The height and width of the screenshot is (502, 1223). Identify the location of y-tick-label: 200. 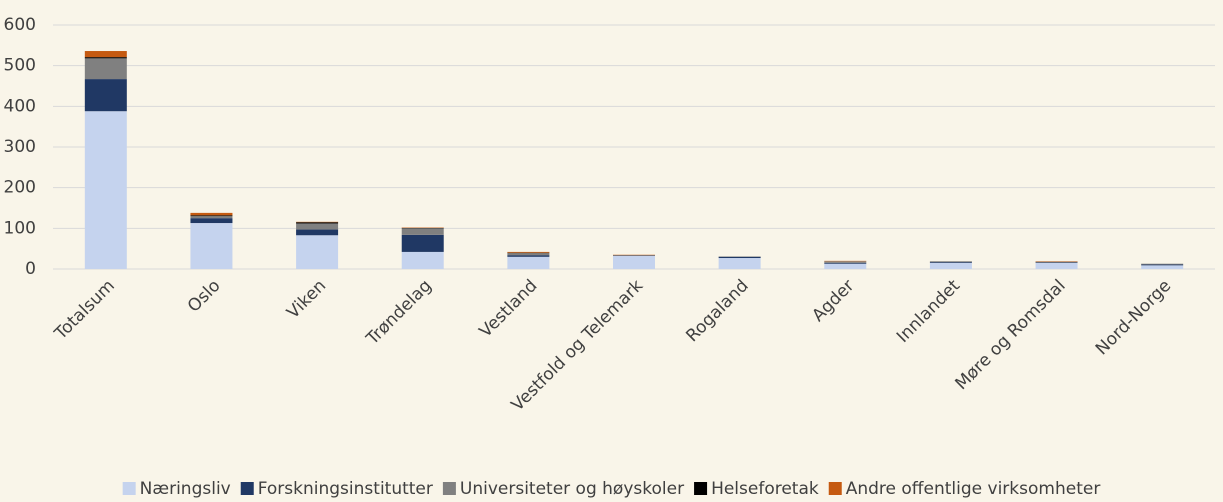
(20, 188).